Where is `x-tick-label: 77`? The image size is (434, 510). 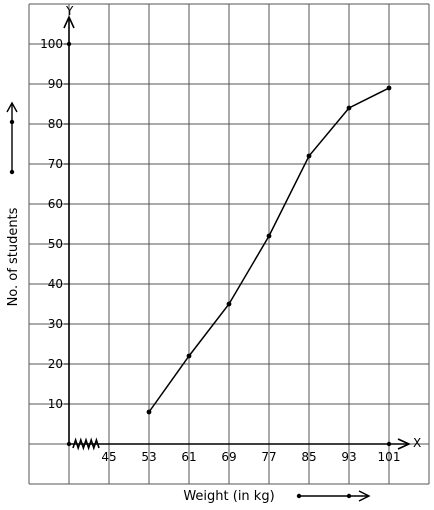 x-tick-label: 77 is located at coordinates (268, 457).